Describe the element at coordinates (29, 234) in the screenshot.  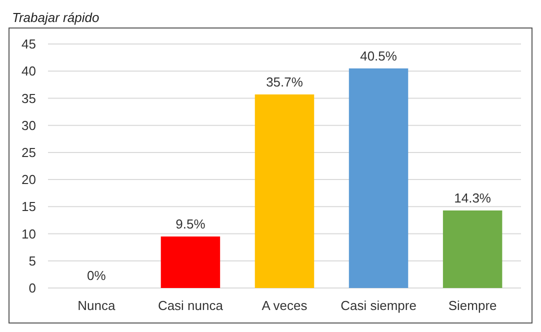
I see `y-tick-label: 10` at that location.